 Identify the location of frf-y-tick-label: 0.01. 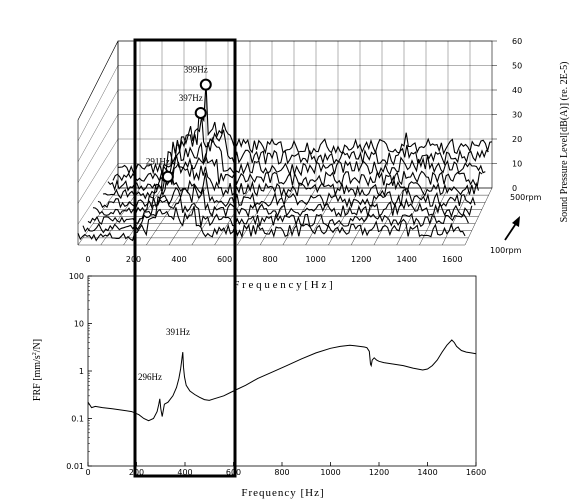
(75, 466).